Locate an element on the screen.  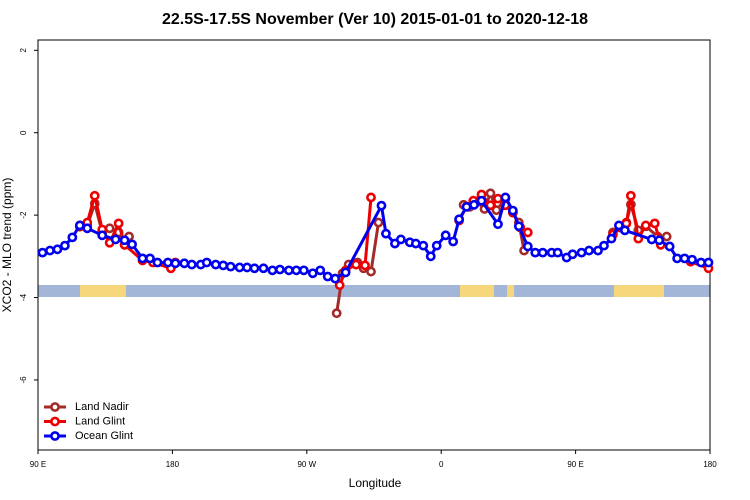
land-ocean-band is located at coordinates (374, 291).